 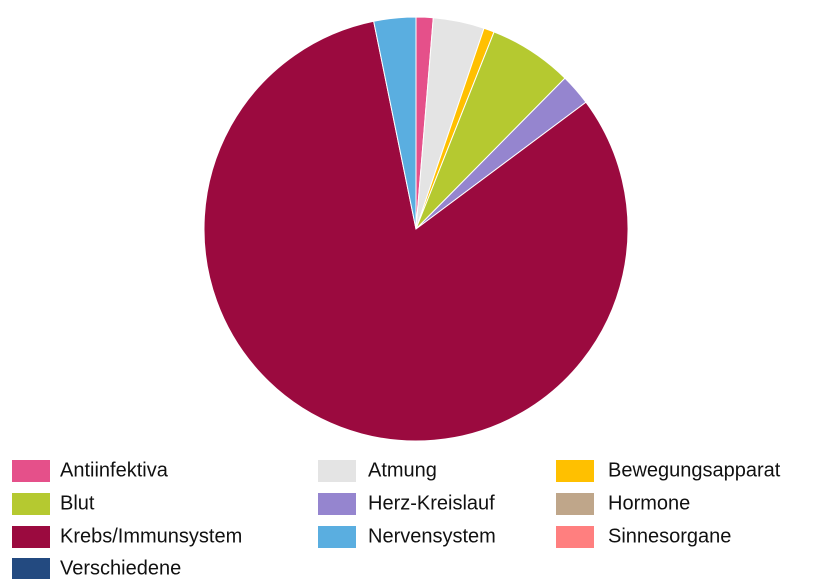 I want to click on legend-label: Herz-Kreislauf, so click(x=431, y=503).